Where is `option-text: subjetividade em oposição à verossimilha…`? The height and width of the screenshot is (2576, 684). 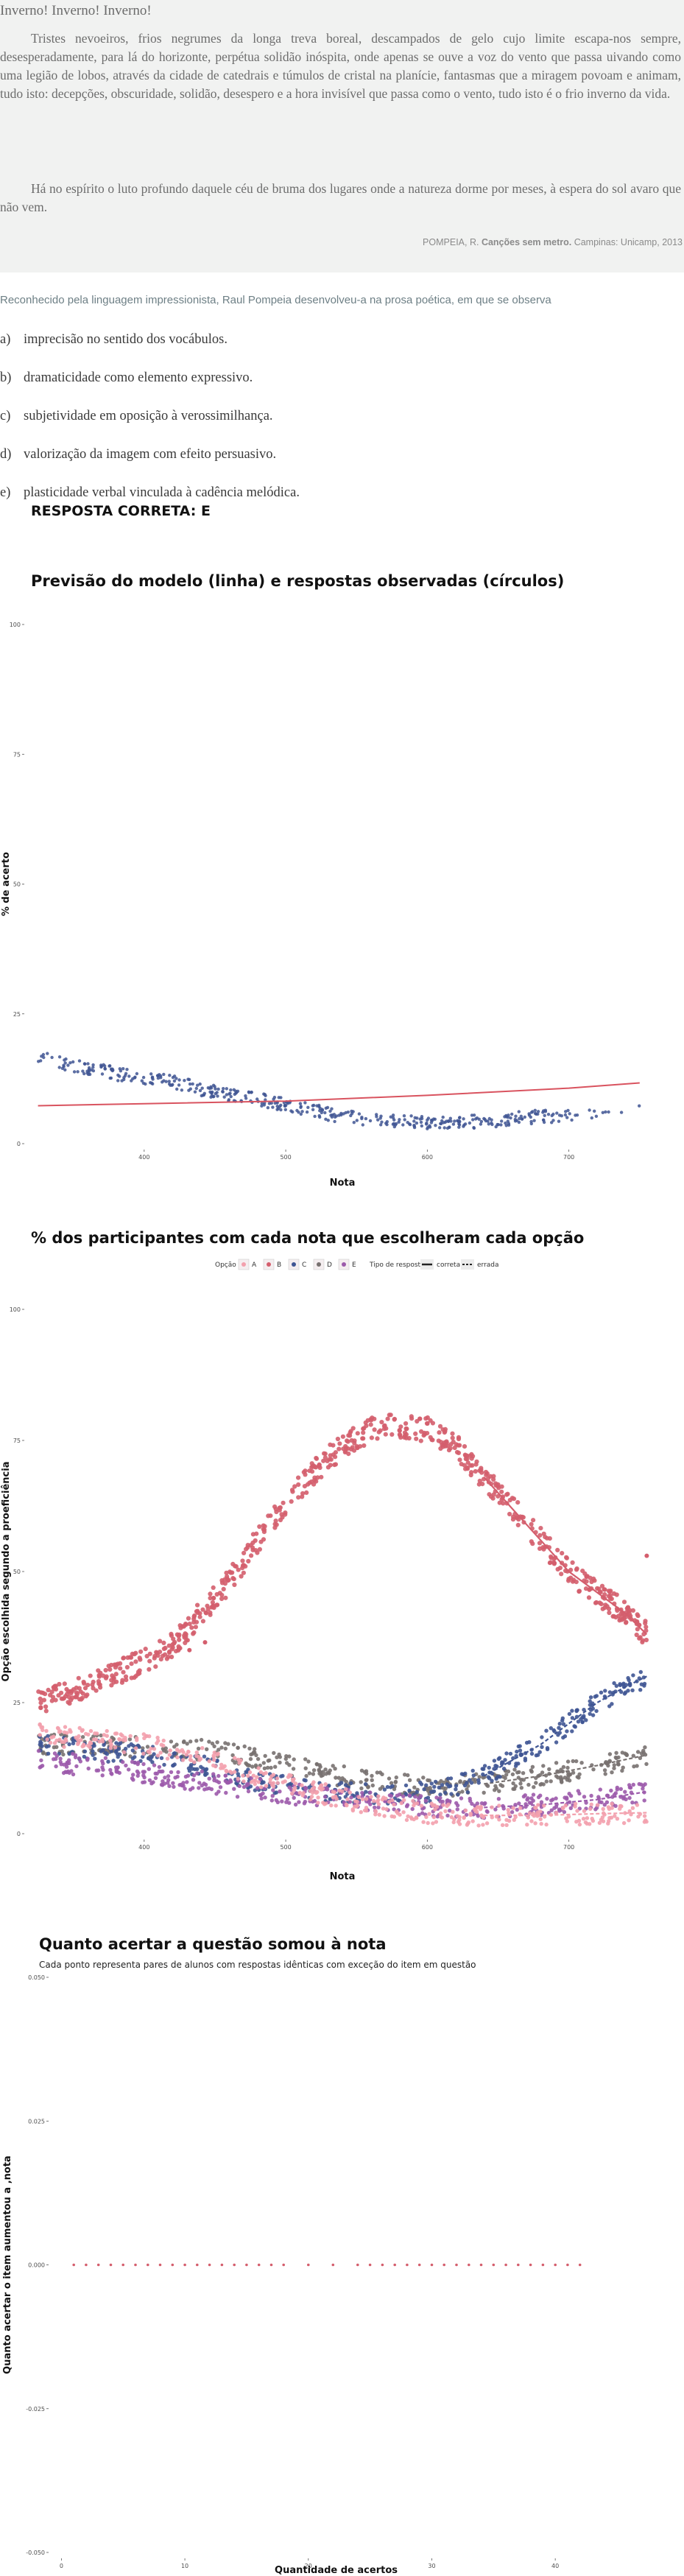
option-text: subjetividade em oposição à verossimilha… is located at coordinates (148, 416).